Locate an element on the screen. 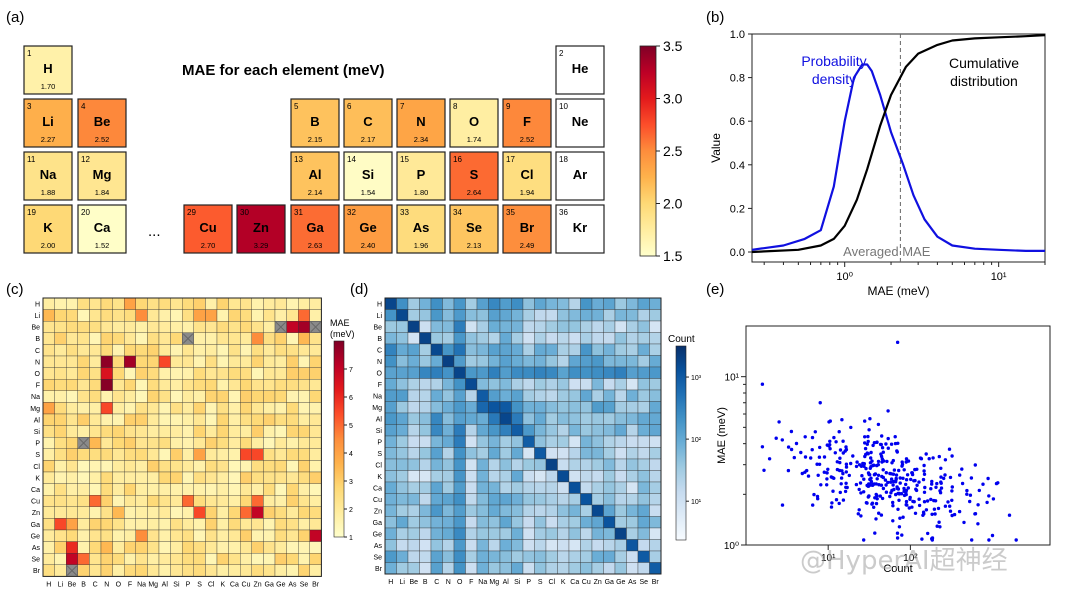  row-label: Al is located at coordinates (37, 420).